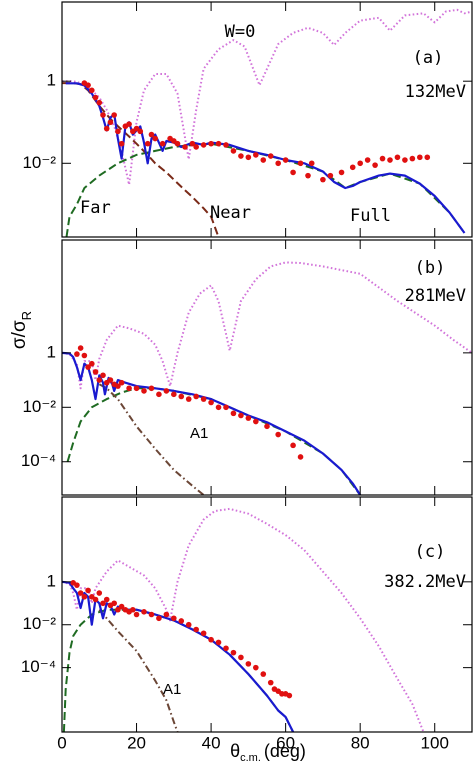 The width and height of the screenshot is (474, 765). Describe the element at coordinates (21, 330) in the screenshot. I see `y-axis-label: σ/σR` at that location.